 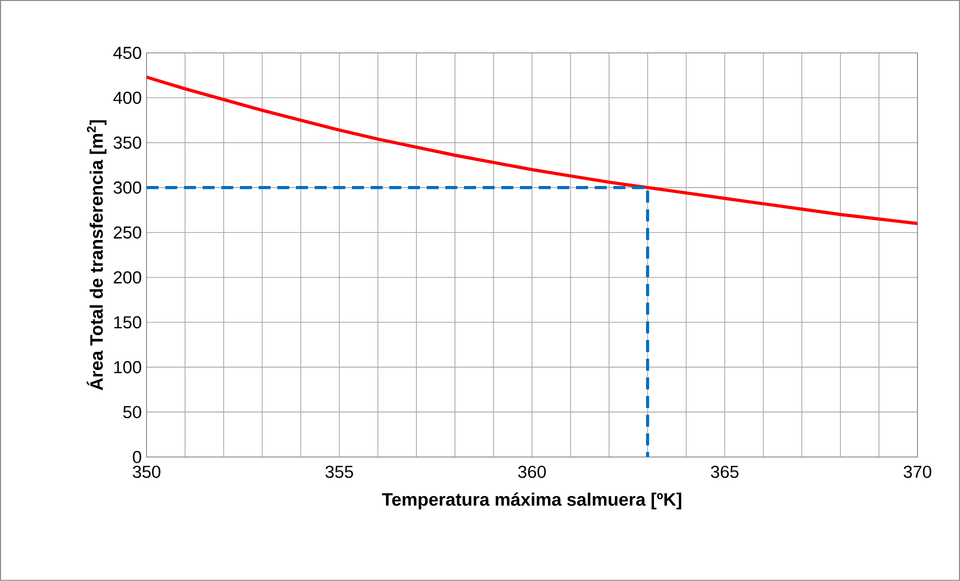 What do you see at coordinates (96, 255) in the screenshot?
I see `y-axis-title: Área Total de transferencia [m$^{2}$]` at bounding box center [96, 255].